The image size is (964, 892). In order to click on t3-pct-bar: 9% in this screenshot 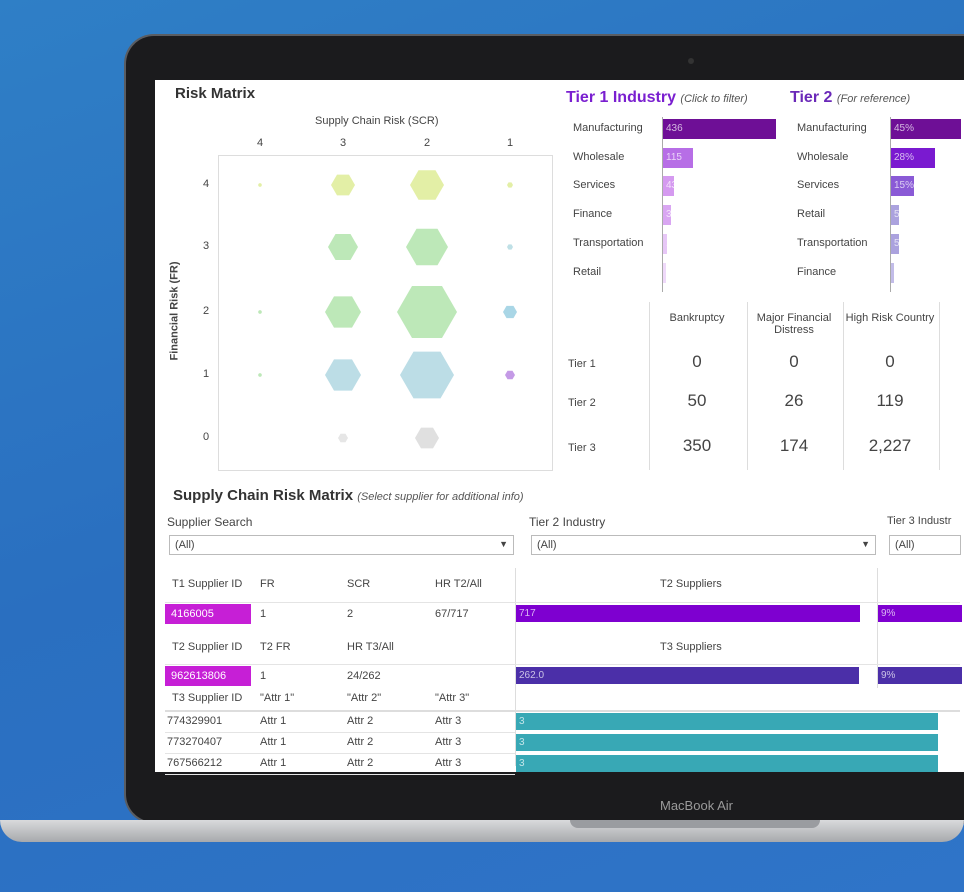, I will do `click(920, 675)`.